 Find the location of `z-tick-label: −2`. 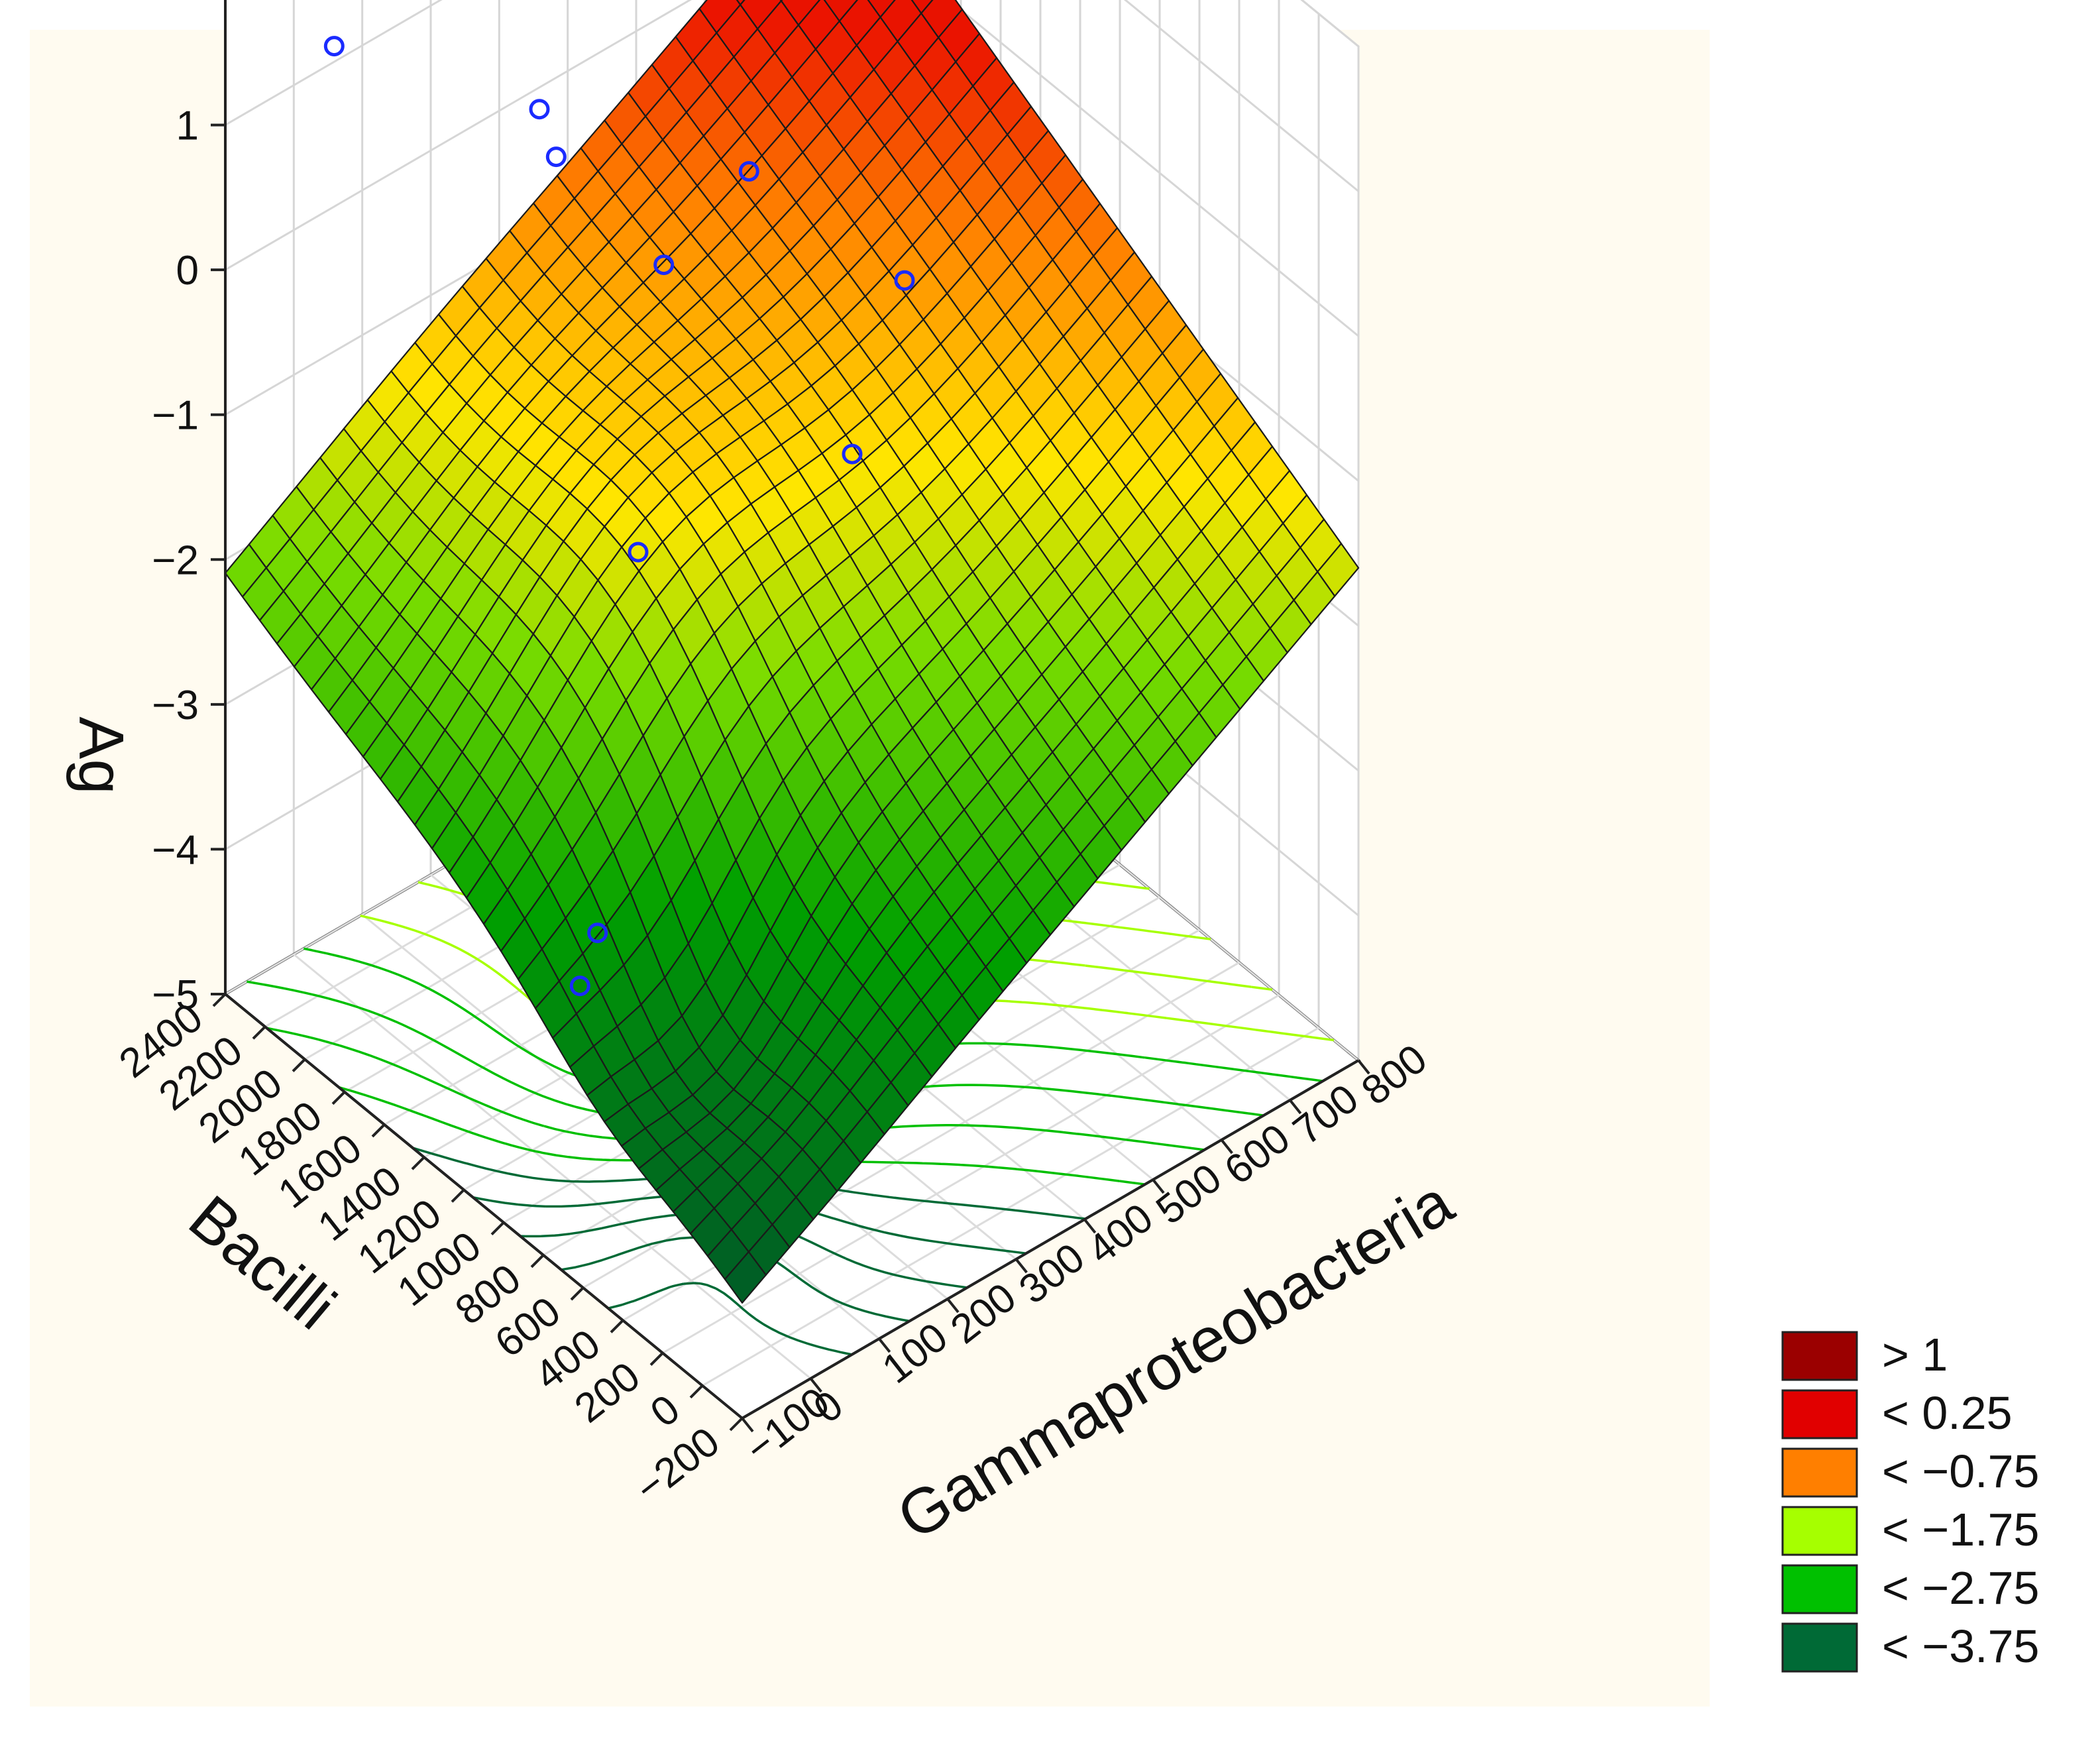

z-tick-label: −2 is located at coordinates (175, 560).